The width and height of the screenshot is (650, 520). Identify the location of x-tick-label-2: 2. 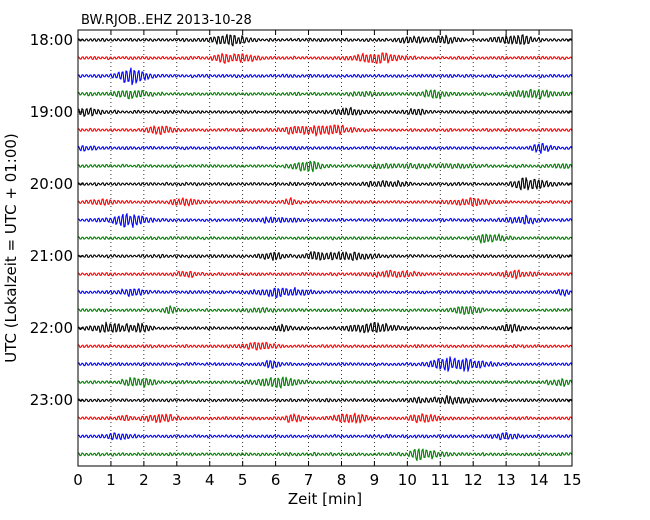
(144, 480).